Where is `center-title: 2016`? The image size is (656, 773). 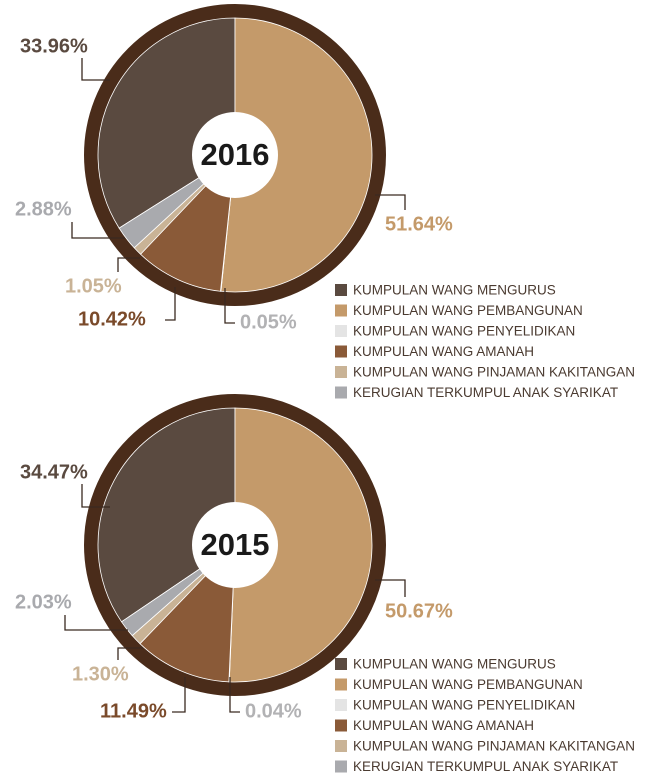
center-title: 2016 is located at coordinates (235, 154).